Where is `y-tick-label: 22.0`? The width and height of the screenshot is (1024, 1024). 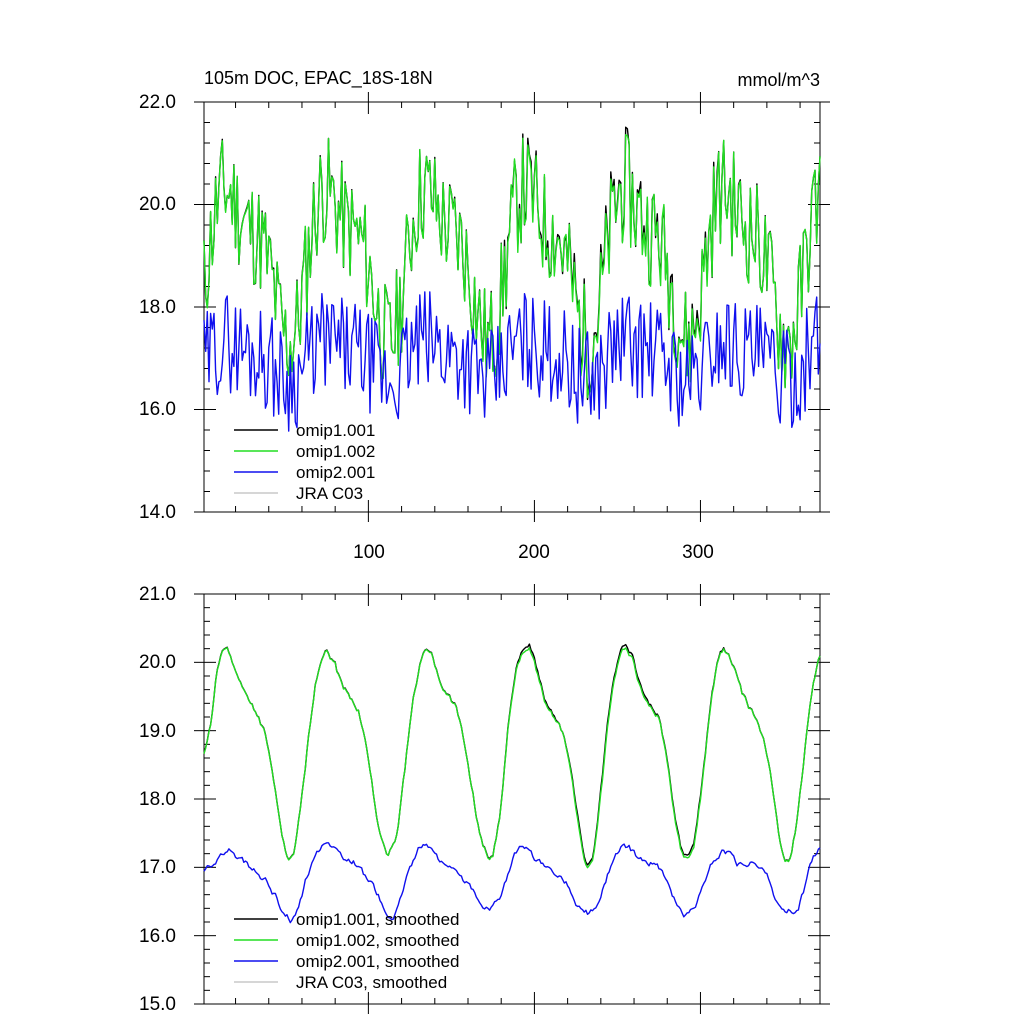 y-tick-label: 22.0 is located at coordinates (157, 102).